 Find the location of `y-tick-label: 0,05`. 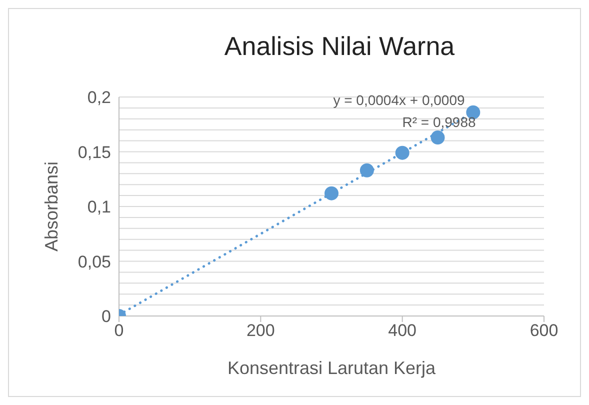

y-tick-label: 0,05 is located at coordinates (94, 262).